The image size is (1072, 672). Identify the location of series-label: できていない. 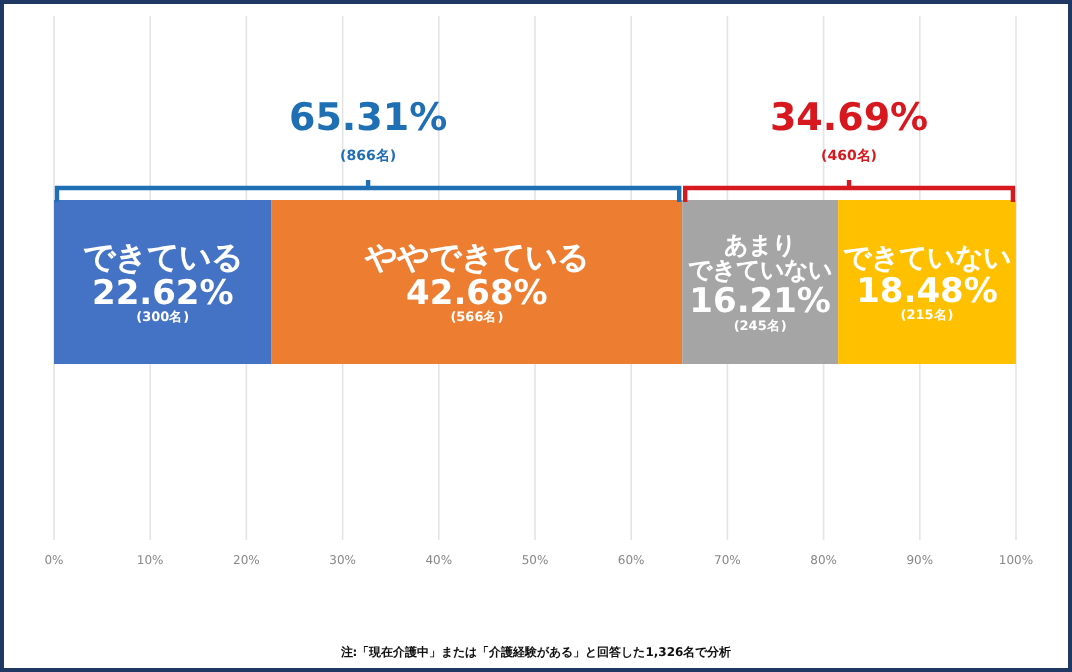
(927, 259).